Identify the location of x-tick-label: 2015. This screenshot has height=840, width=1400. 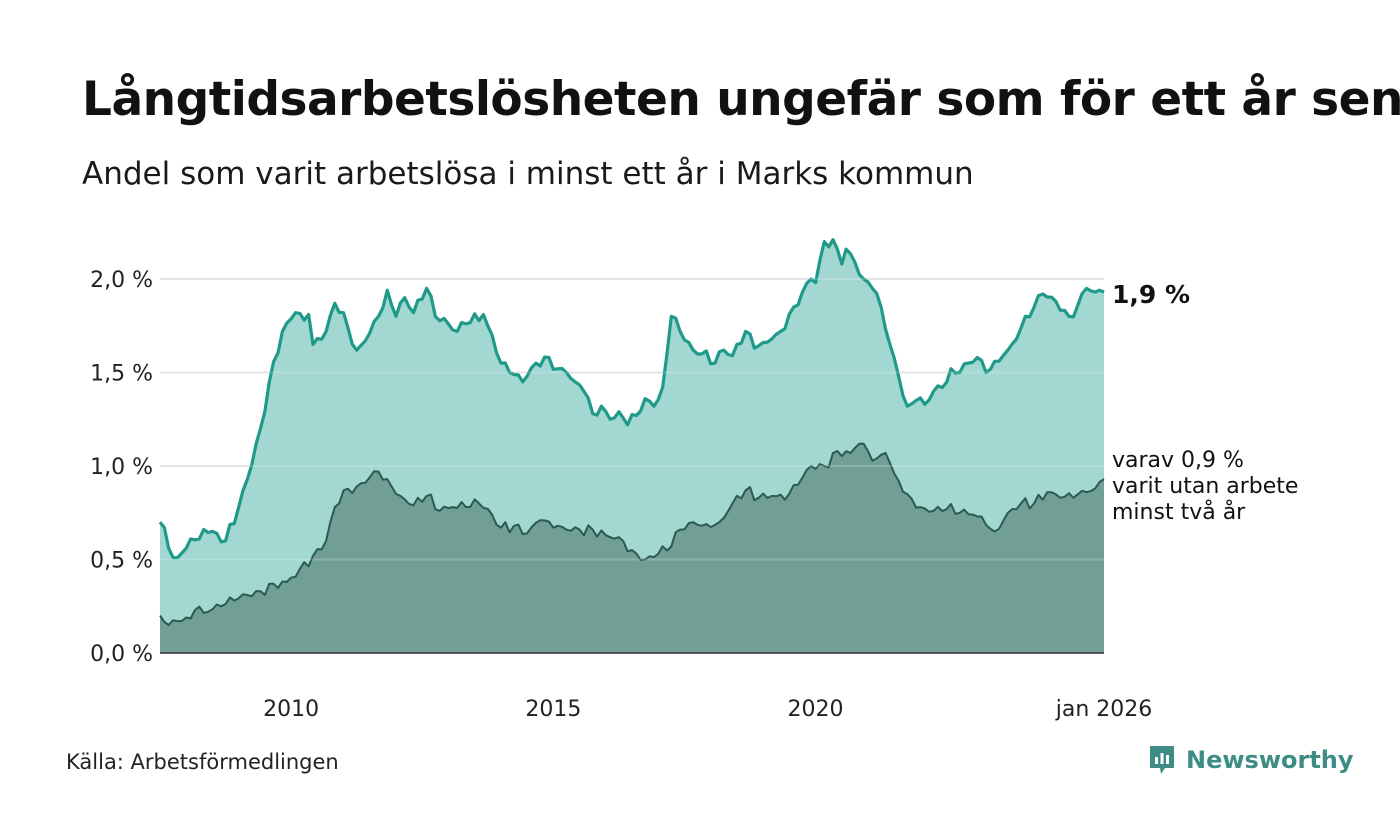
(553, 709).